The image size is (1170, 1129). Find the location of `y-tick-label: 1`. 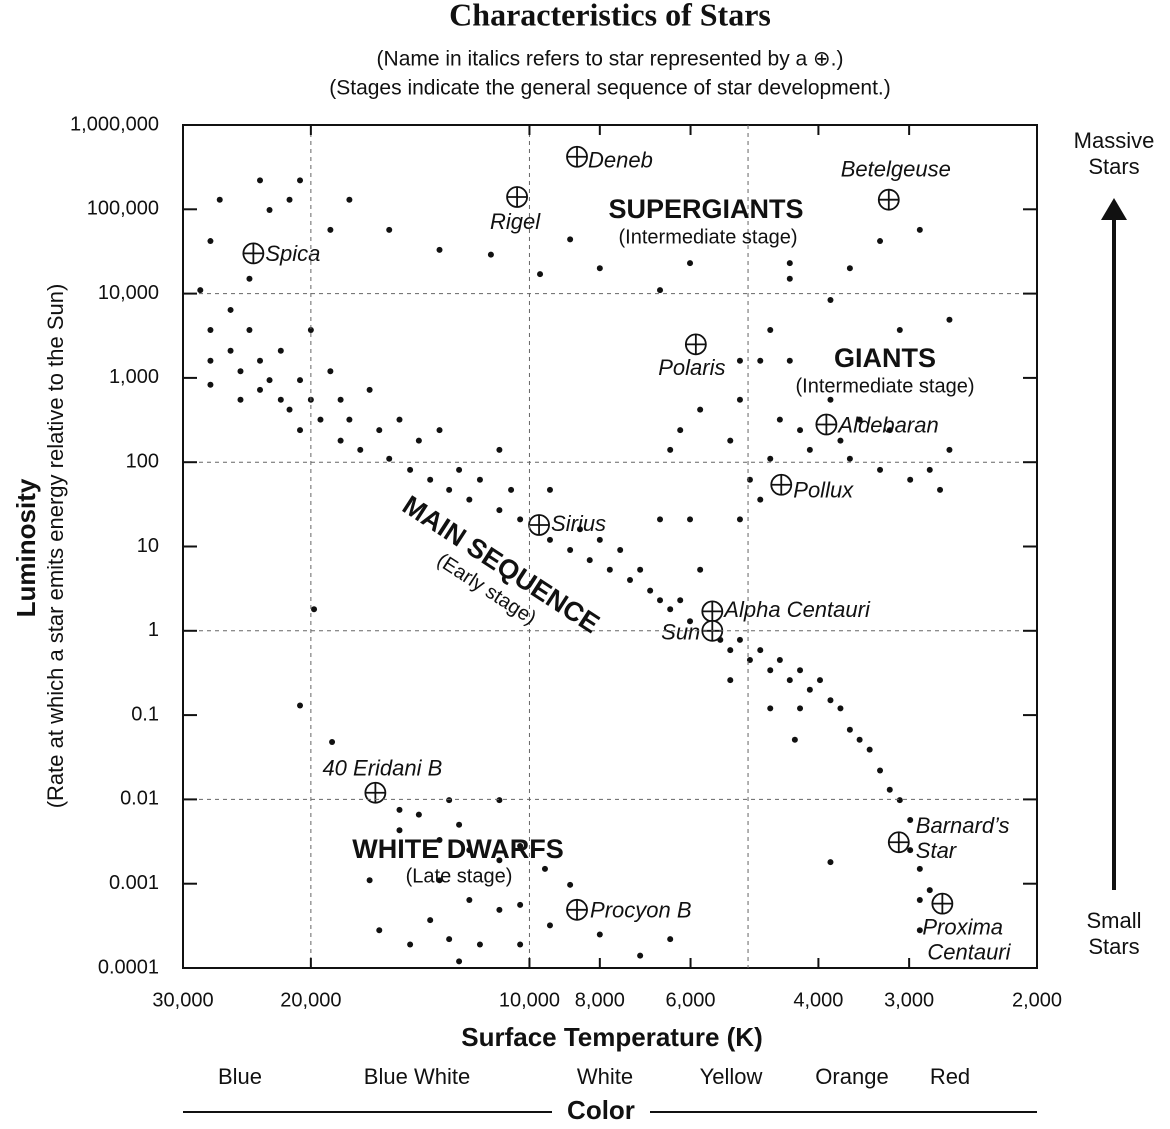

y-tick-label: 1 is located at coordinates (153, 630).